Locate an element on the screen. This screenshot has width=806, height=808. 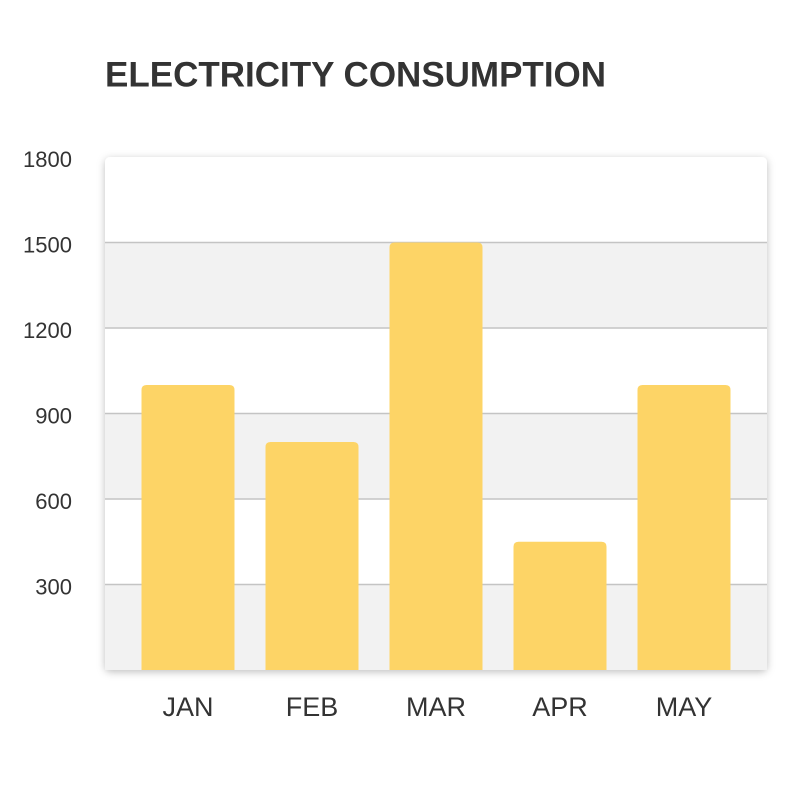
y-tick-label: 1800 is located at coordinates (47, 159).